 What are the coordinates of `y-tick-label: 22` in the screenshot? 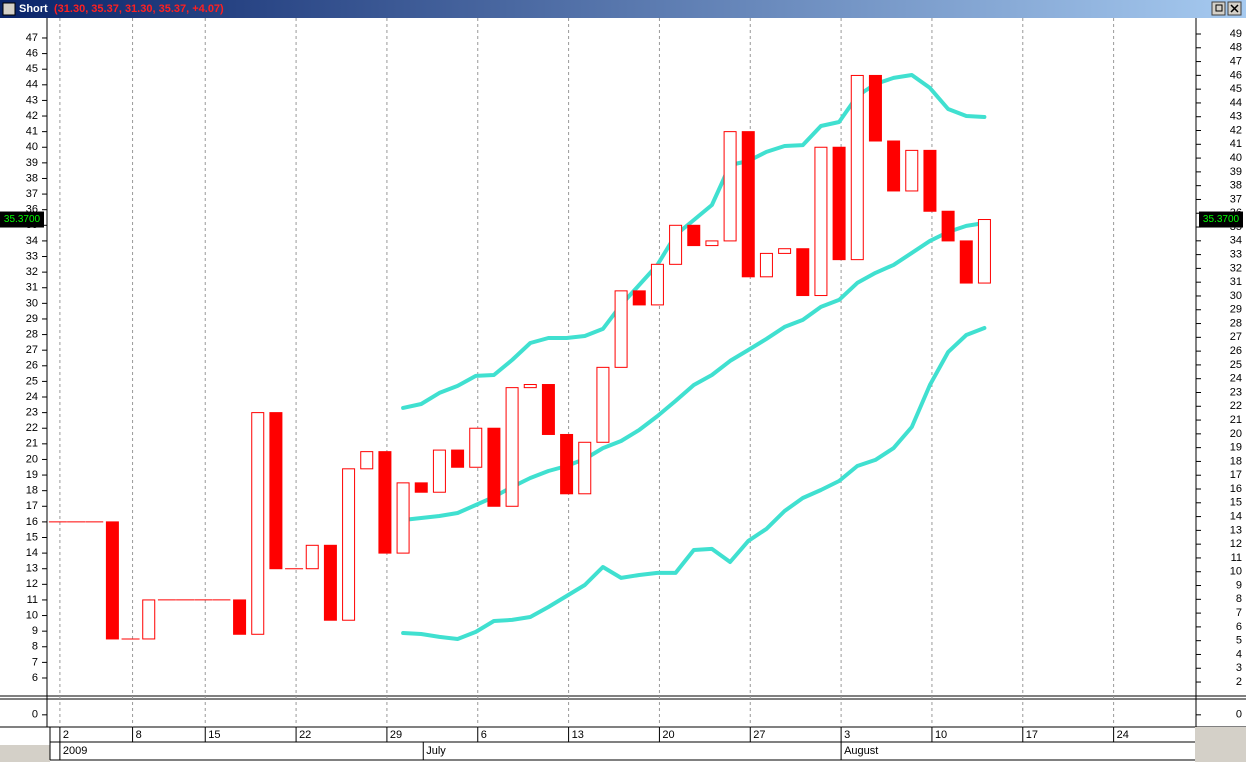 It's located at (32, 428).